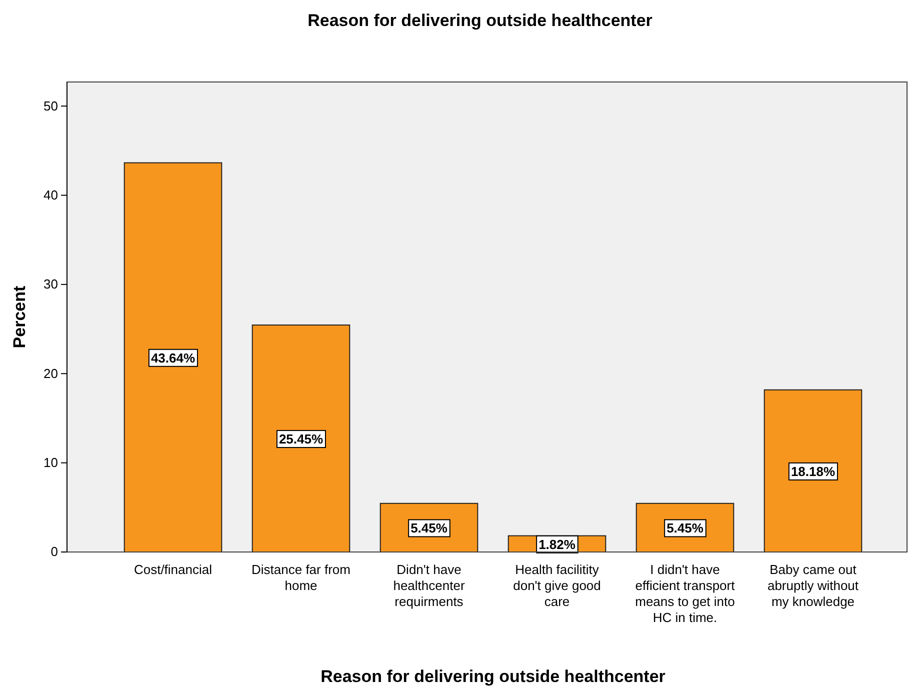  I want to click on y-tick-label: 40, so click(51, 194).